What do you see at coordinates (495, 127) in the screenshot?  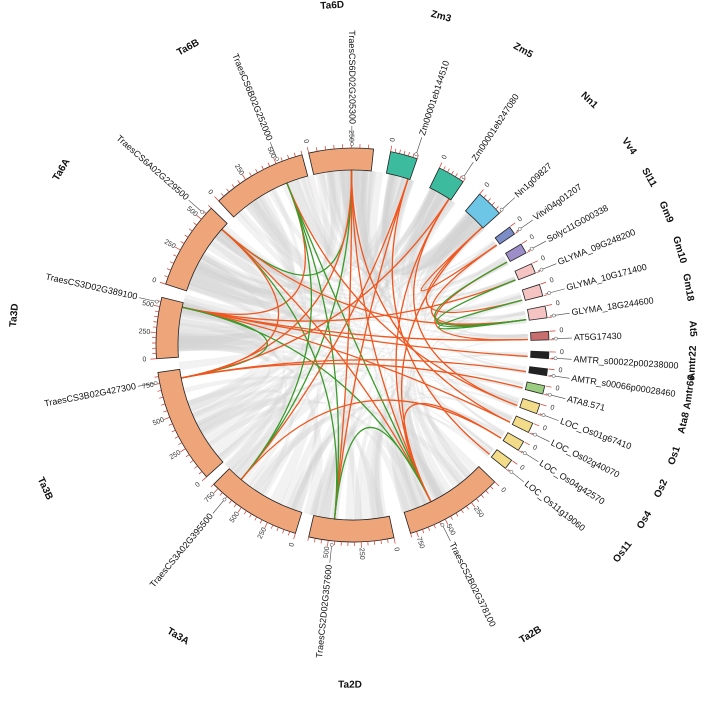 I see `gene-label: Zm00001eb247080` at bounding box center [495, 127].